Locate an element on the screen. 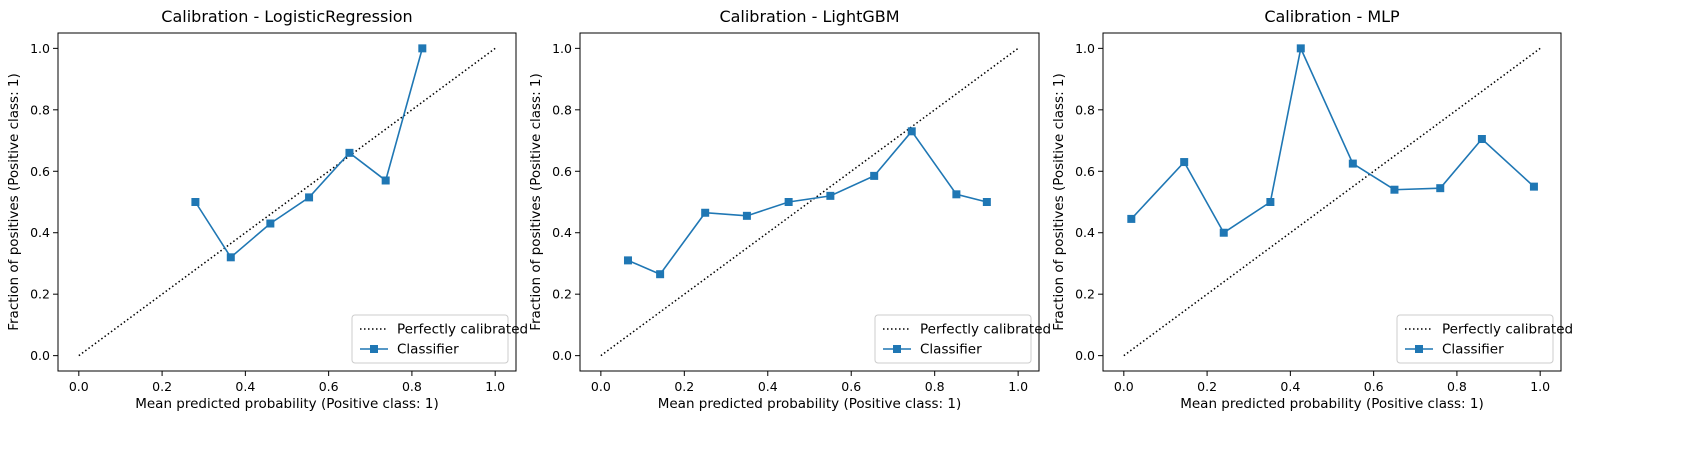 The height and width of the screenshot is (455, 1701). chart-title: Calibration - MLP is located at coordinates (1332, 16).